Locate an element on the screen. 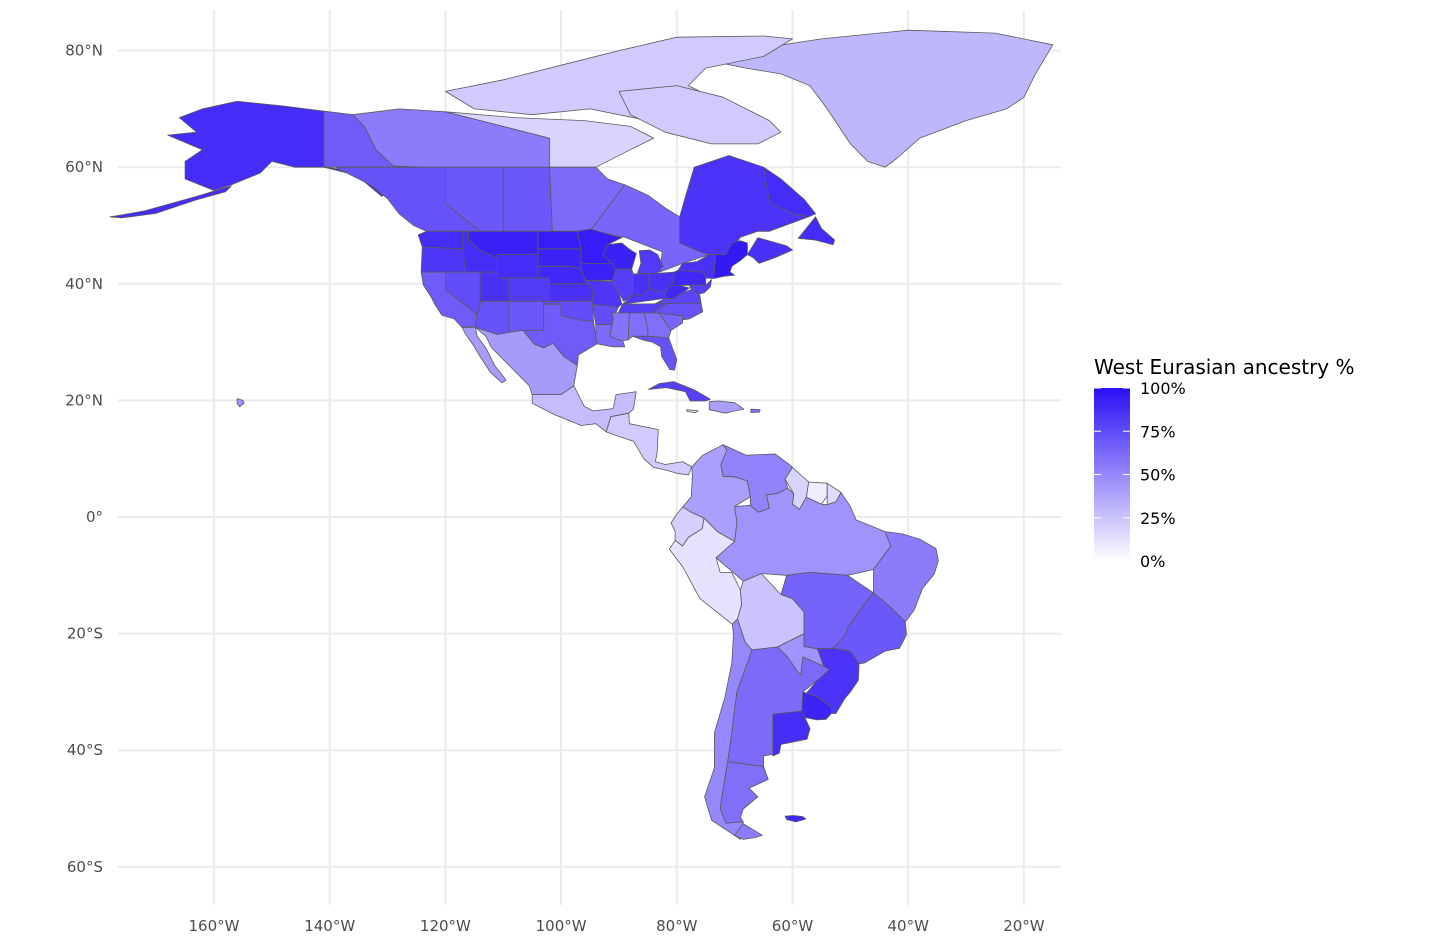 This screenshot has height=946, width=1456. legend: West Eurasian ancestry % 100% 75% 50% 25% 0% is located at coordinates (1224, 463).